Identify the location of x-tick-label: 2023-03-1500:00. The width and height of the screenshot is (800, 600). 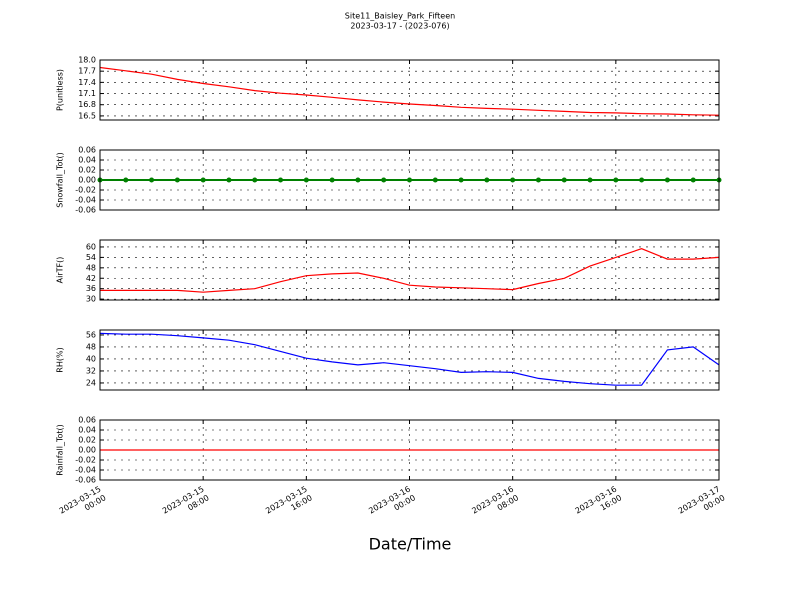
(82, 504).